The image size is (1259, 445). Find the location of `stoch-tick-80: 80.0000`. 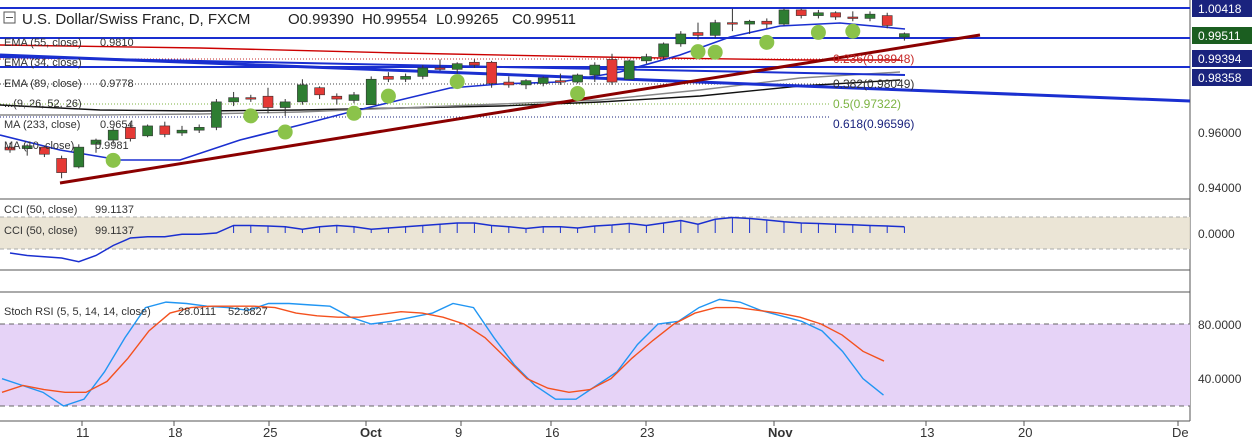

stoch-tick-80: 80.0000 is located at coordinates (1220, 325).